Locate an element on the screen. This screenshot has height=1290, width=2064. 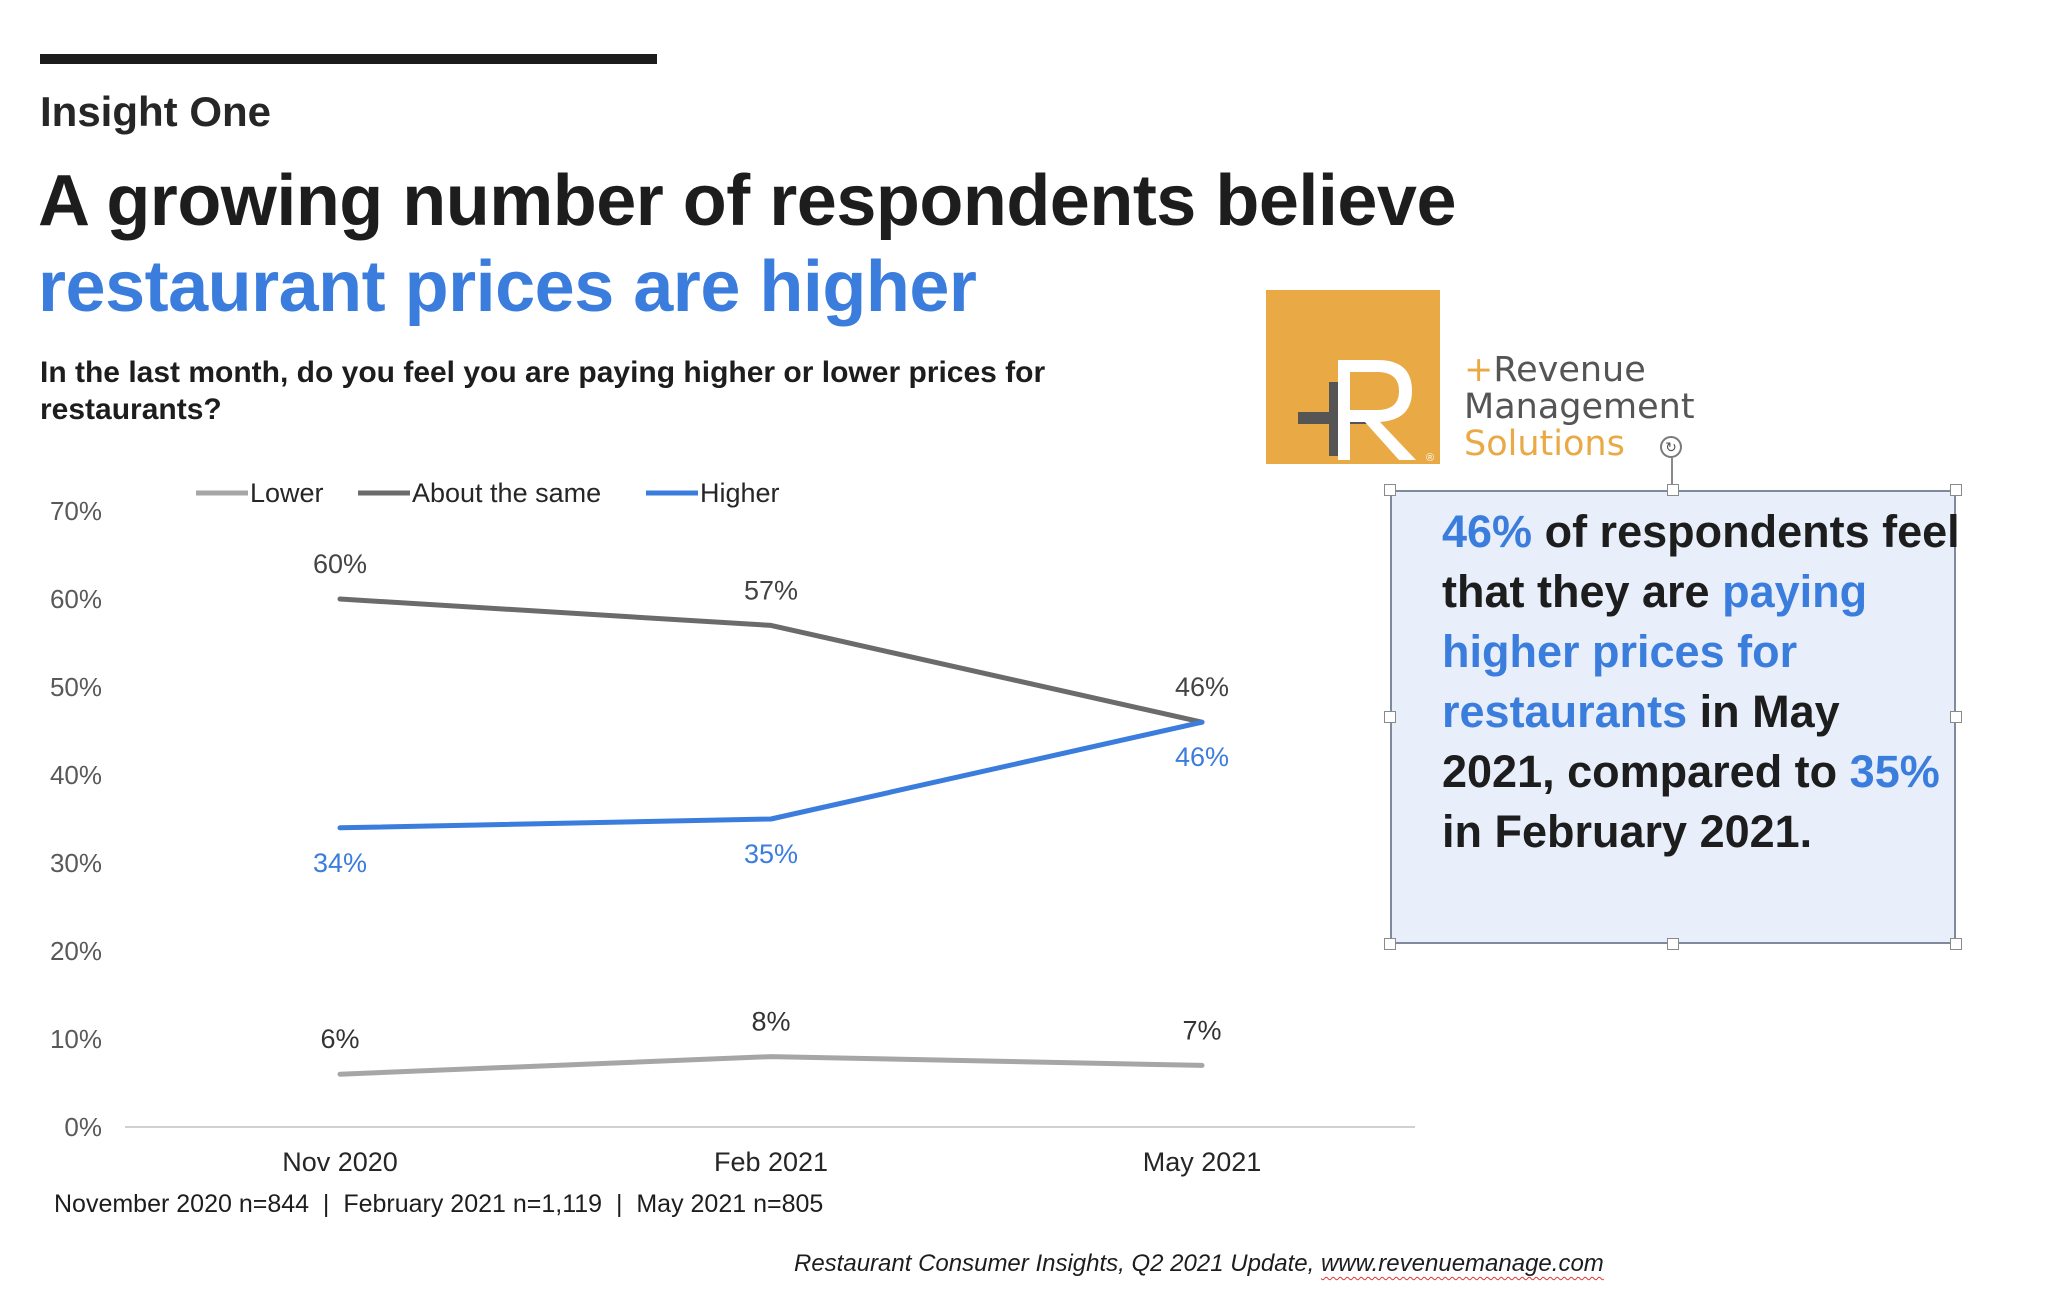
logo-line-1: Revenue is located at coordinates (1569, 370).